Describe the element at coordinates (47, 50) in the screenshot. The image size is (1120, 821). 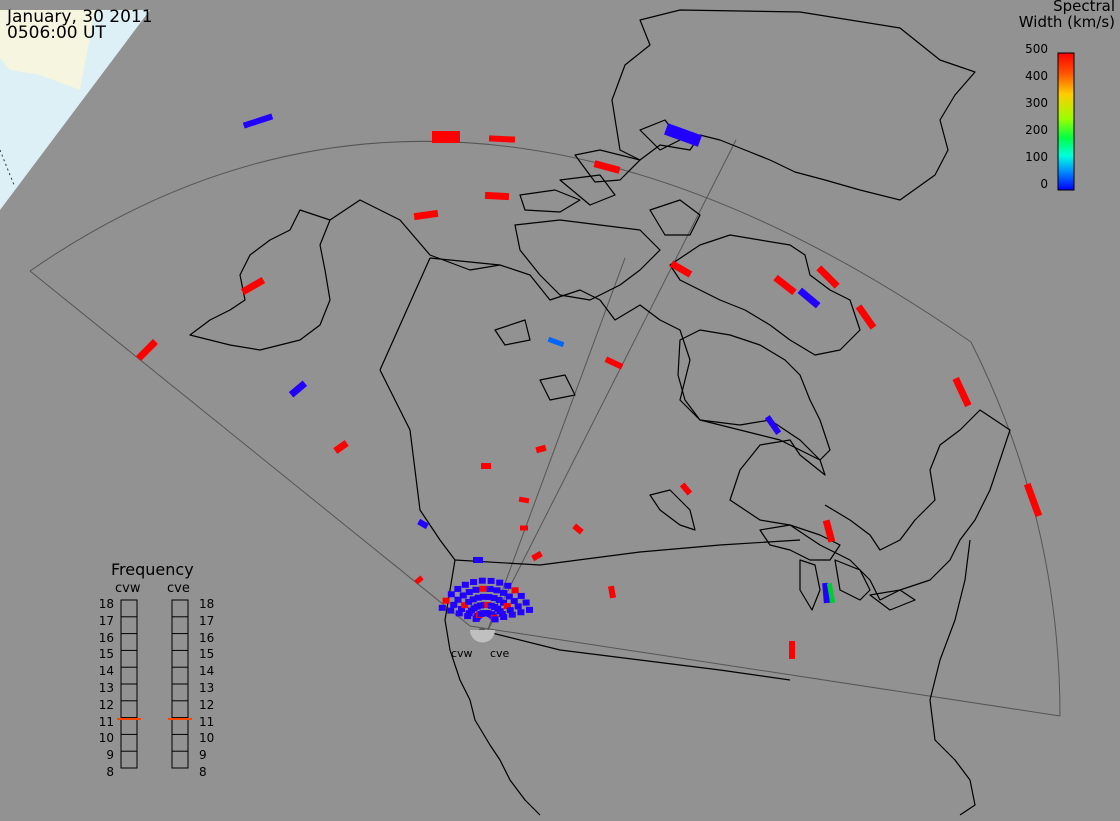
I see `land-corner` at that location.